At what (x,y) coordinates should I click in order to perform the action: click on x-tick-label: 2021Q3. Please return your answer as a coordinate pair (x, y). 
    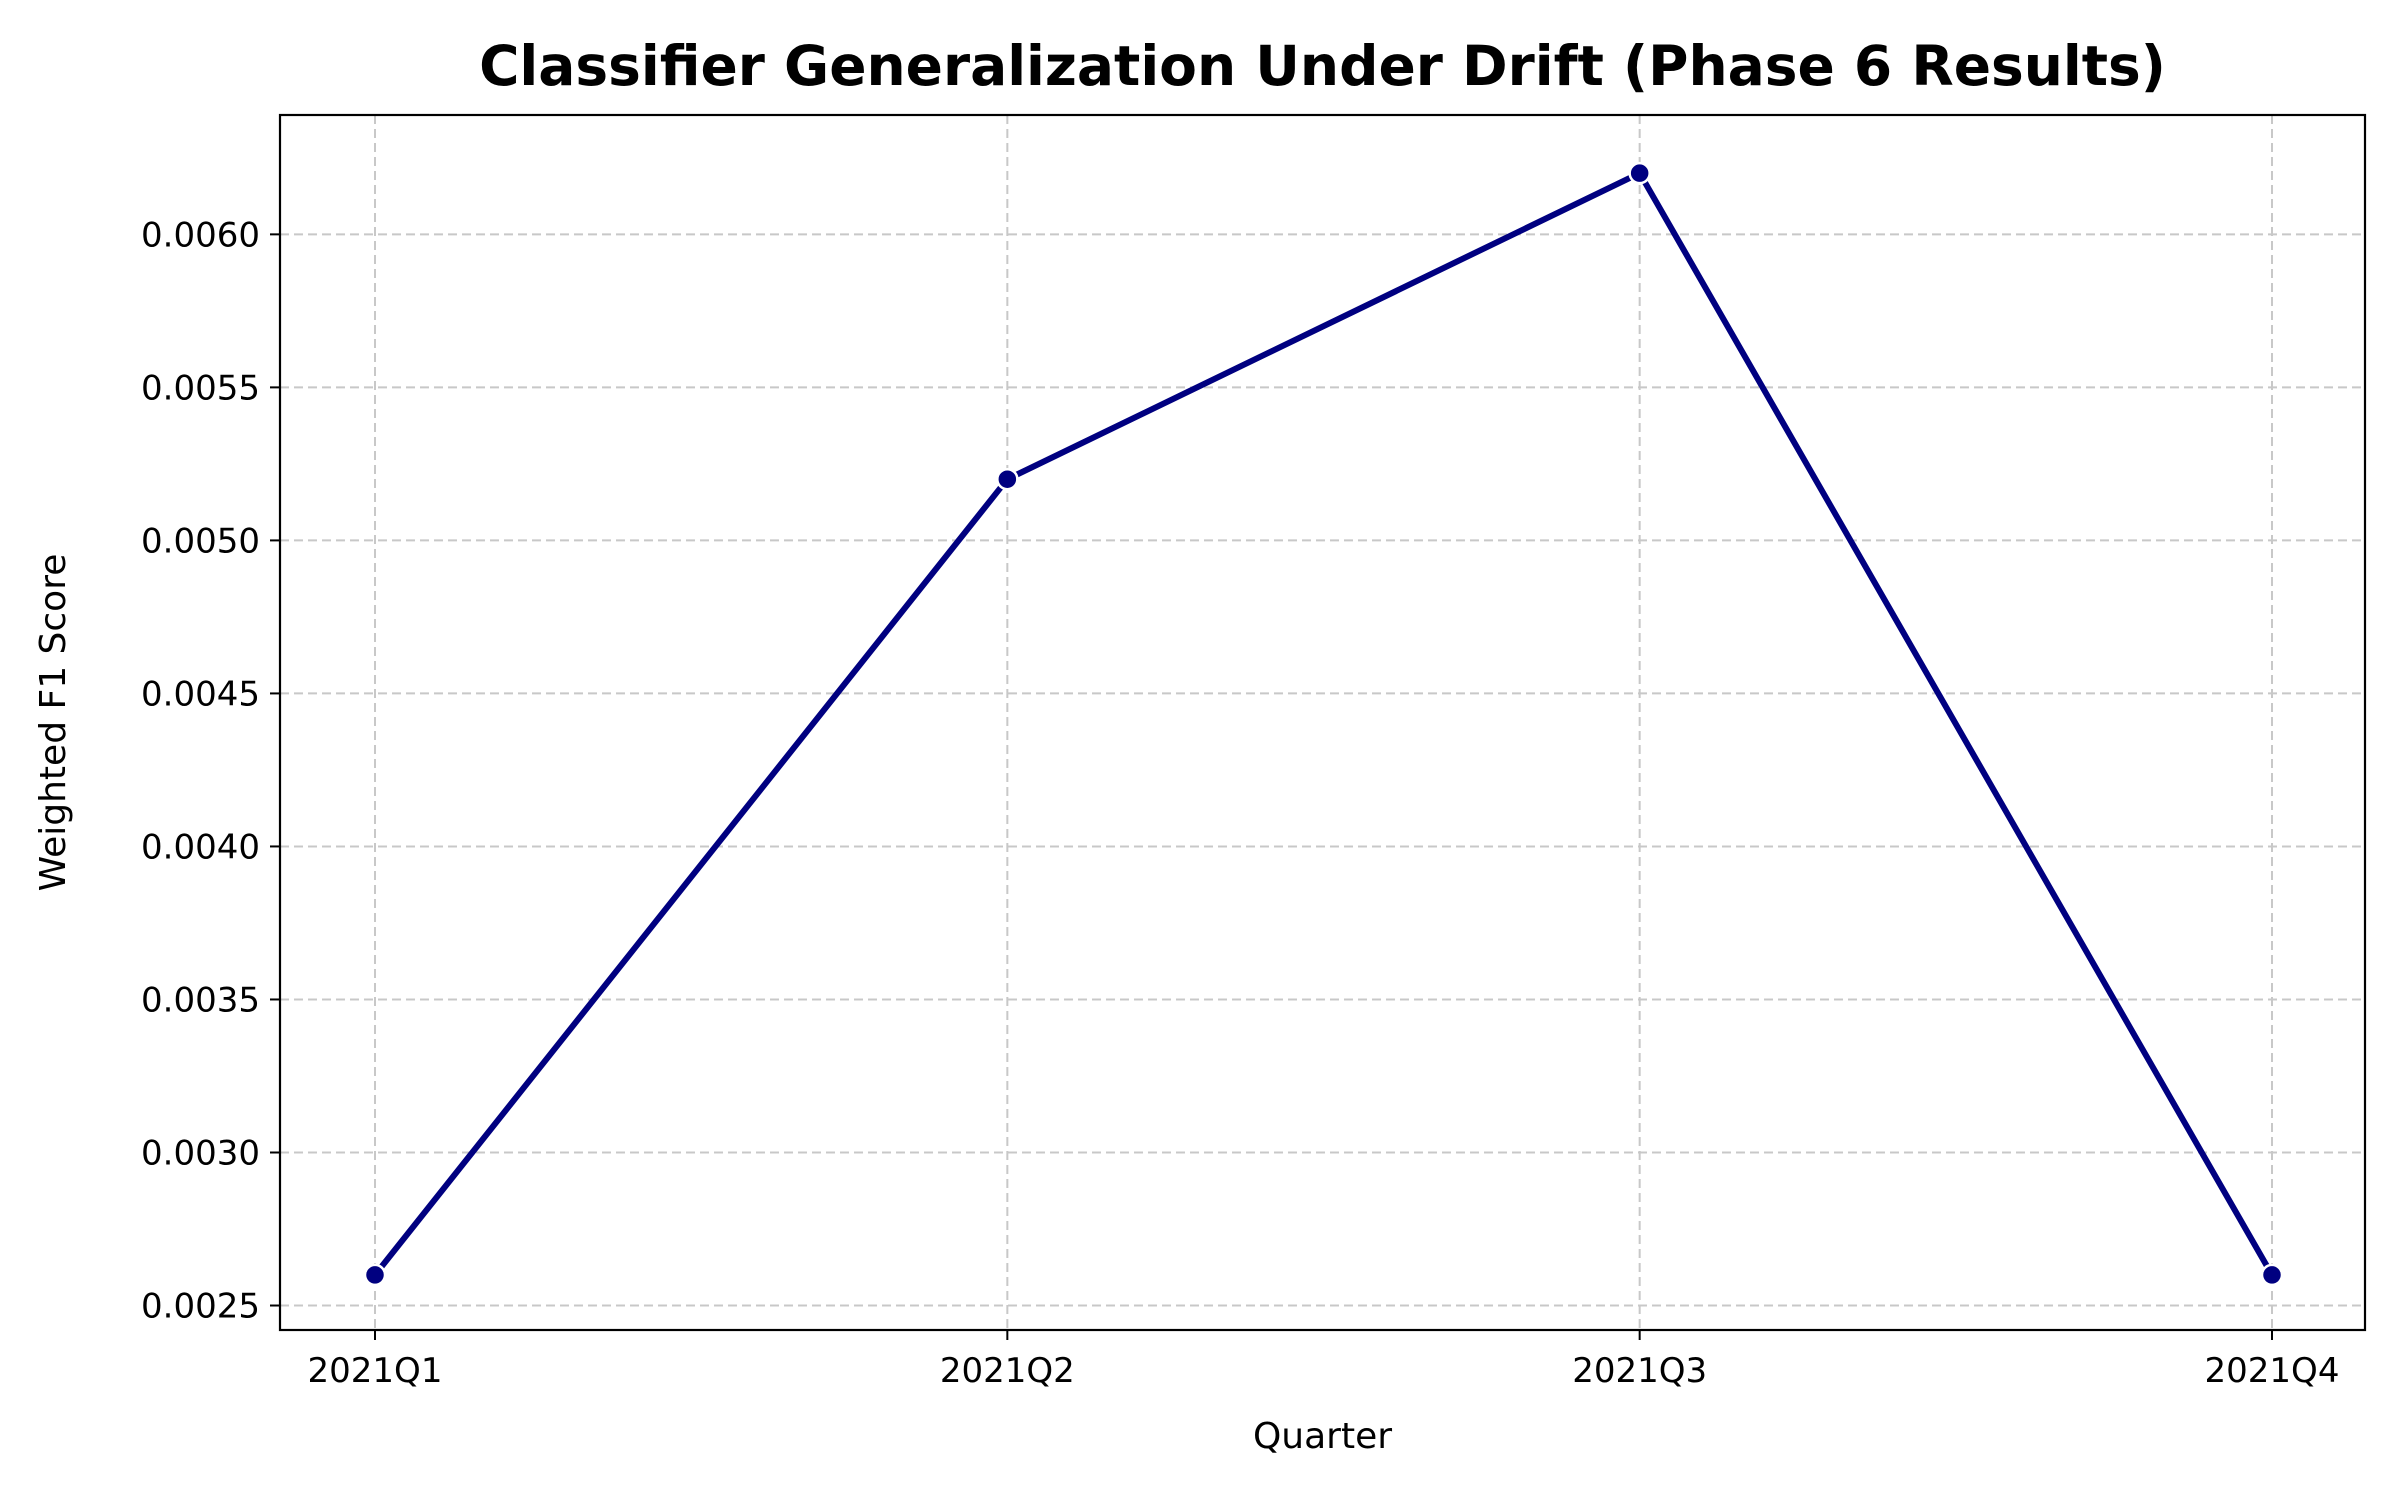
    Looking at the image, I should click on (1639, 1371).